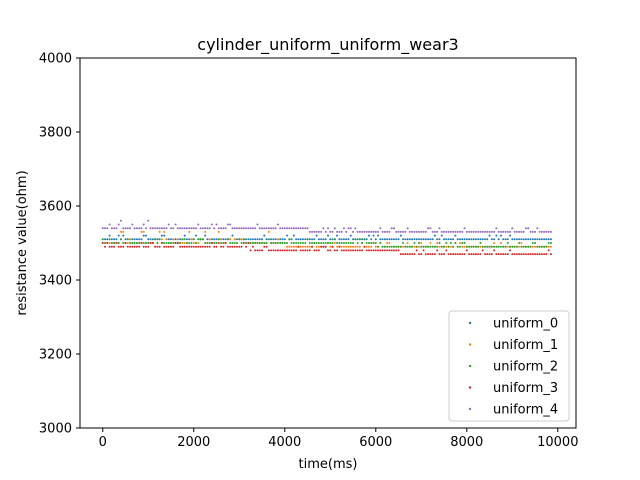 This screenshot has width=640, height=480. Describe the element at coordinates (466, 442) in the screenshot. I see `x-tick-label: 8000` at that location.